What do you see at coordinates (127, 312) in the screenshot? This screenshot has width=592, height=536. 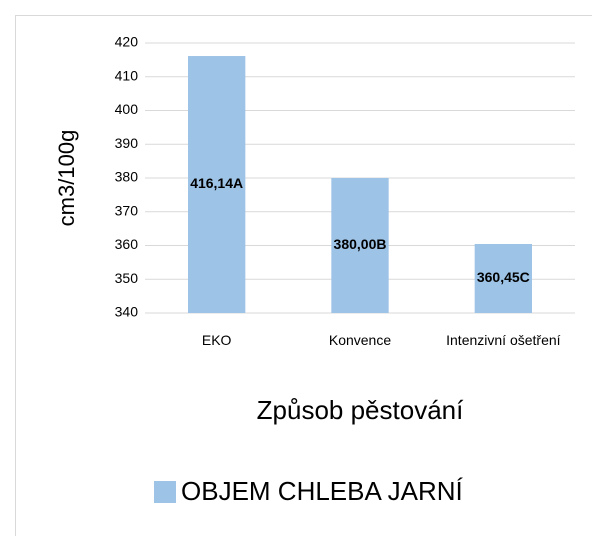 I see `y-tick-label: 340` at bounding box center [127, 312].